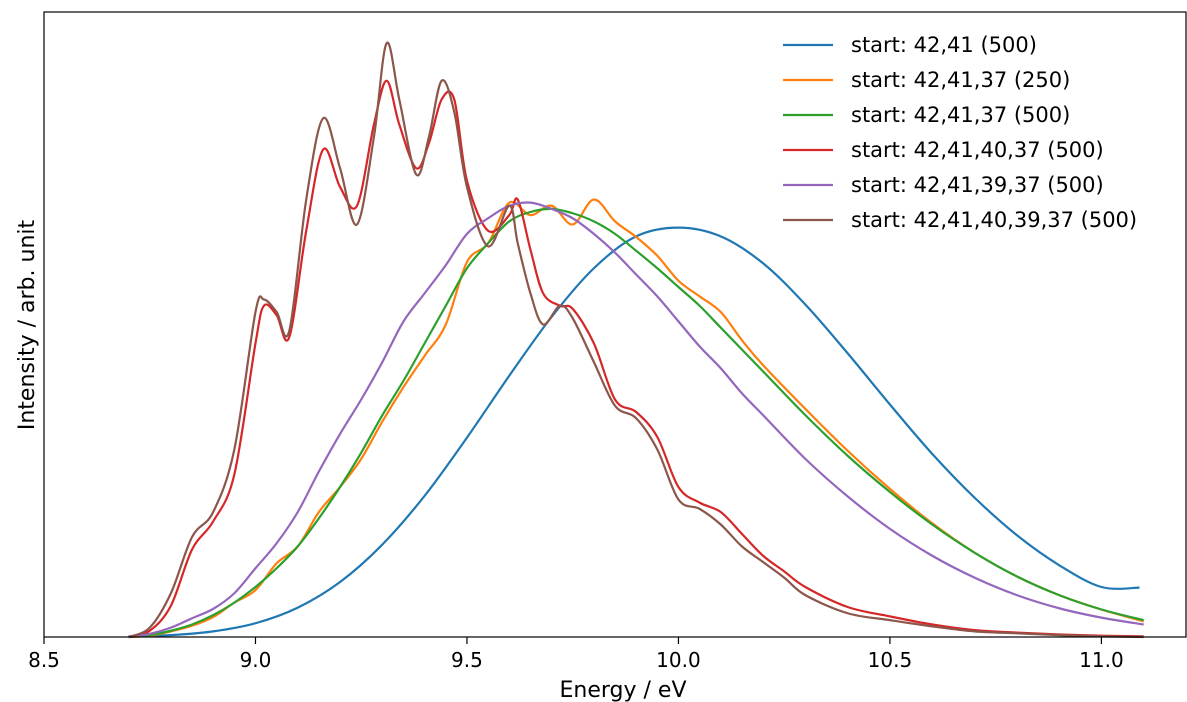 The height and width of the screenshot is (702, 1187). What do you see at coordinates (960, 115) in the screenshot?
I see `legend-label-3: start: 42,41,37 (500)` at bounding box center [960, 115].